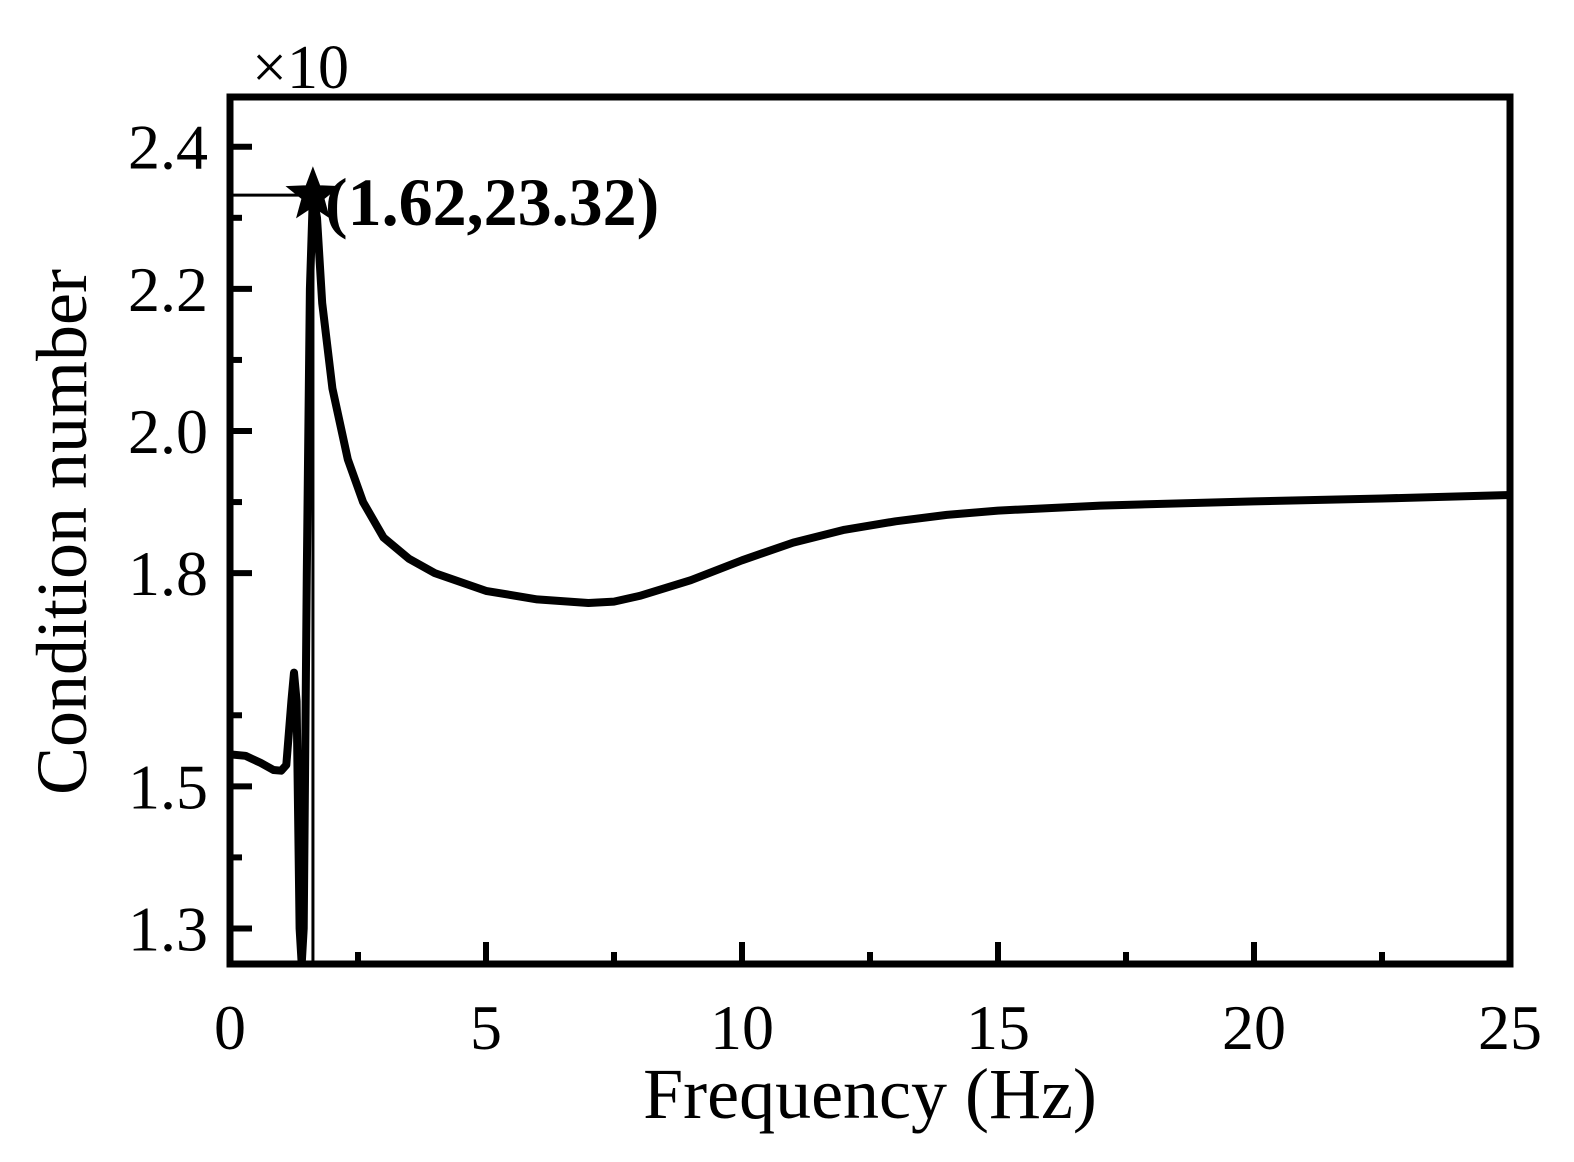  What do you see at coordinates (168, 786) in the screenshot?
I see `y-tick-label: 1.5` at bounding box center [168, 786].